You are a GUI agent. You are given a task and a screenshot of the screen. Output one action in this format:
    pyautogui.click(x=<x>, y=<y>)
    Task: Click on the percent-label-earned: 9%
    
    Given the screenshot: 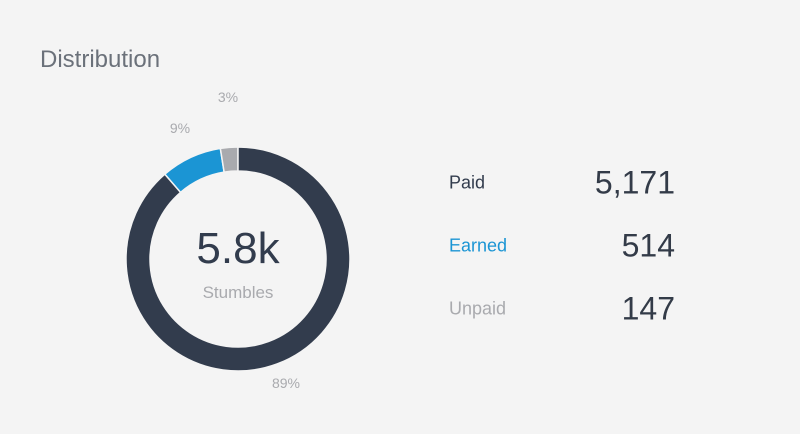 What is the action you would take?
    pyautogui.click(x=180, y=128)
    